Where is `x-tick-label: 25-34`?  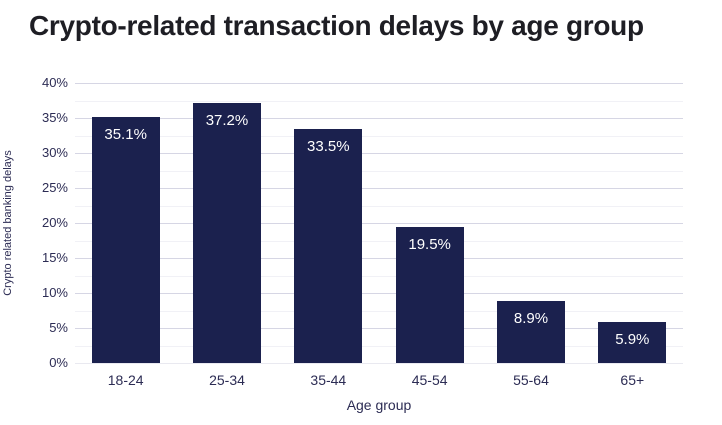 x-tick-label: 25-34 is located at coordinates (227, 380).